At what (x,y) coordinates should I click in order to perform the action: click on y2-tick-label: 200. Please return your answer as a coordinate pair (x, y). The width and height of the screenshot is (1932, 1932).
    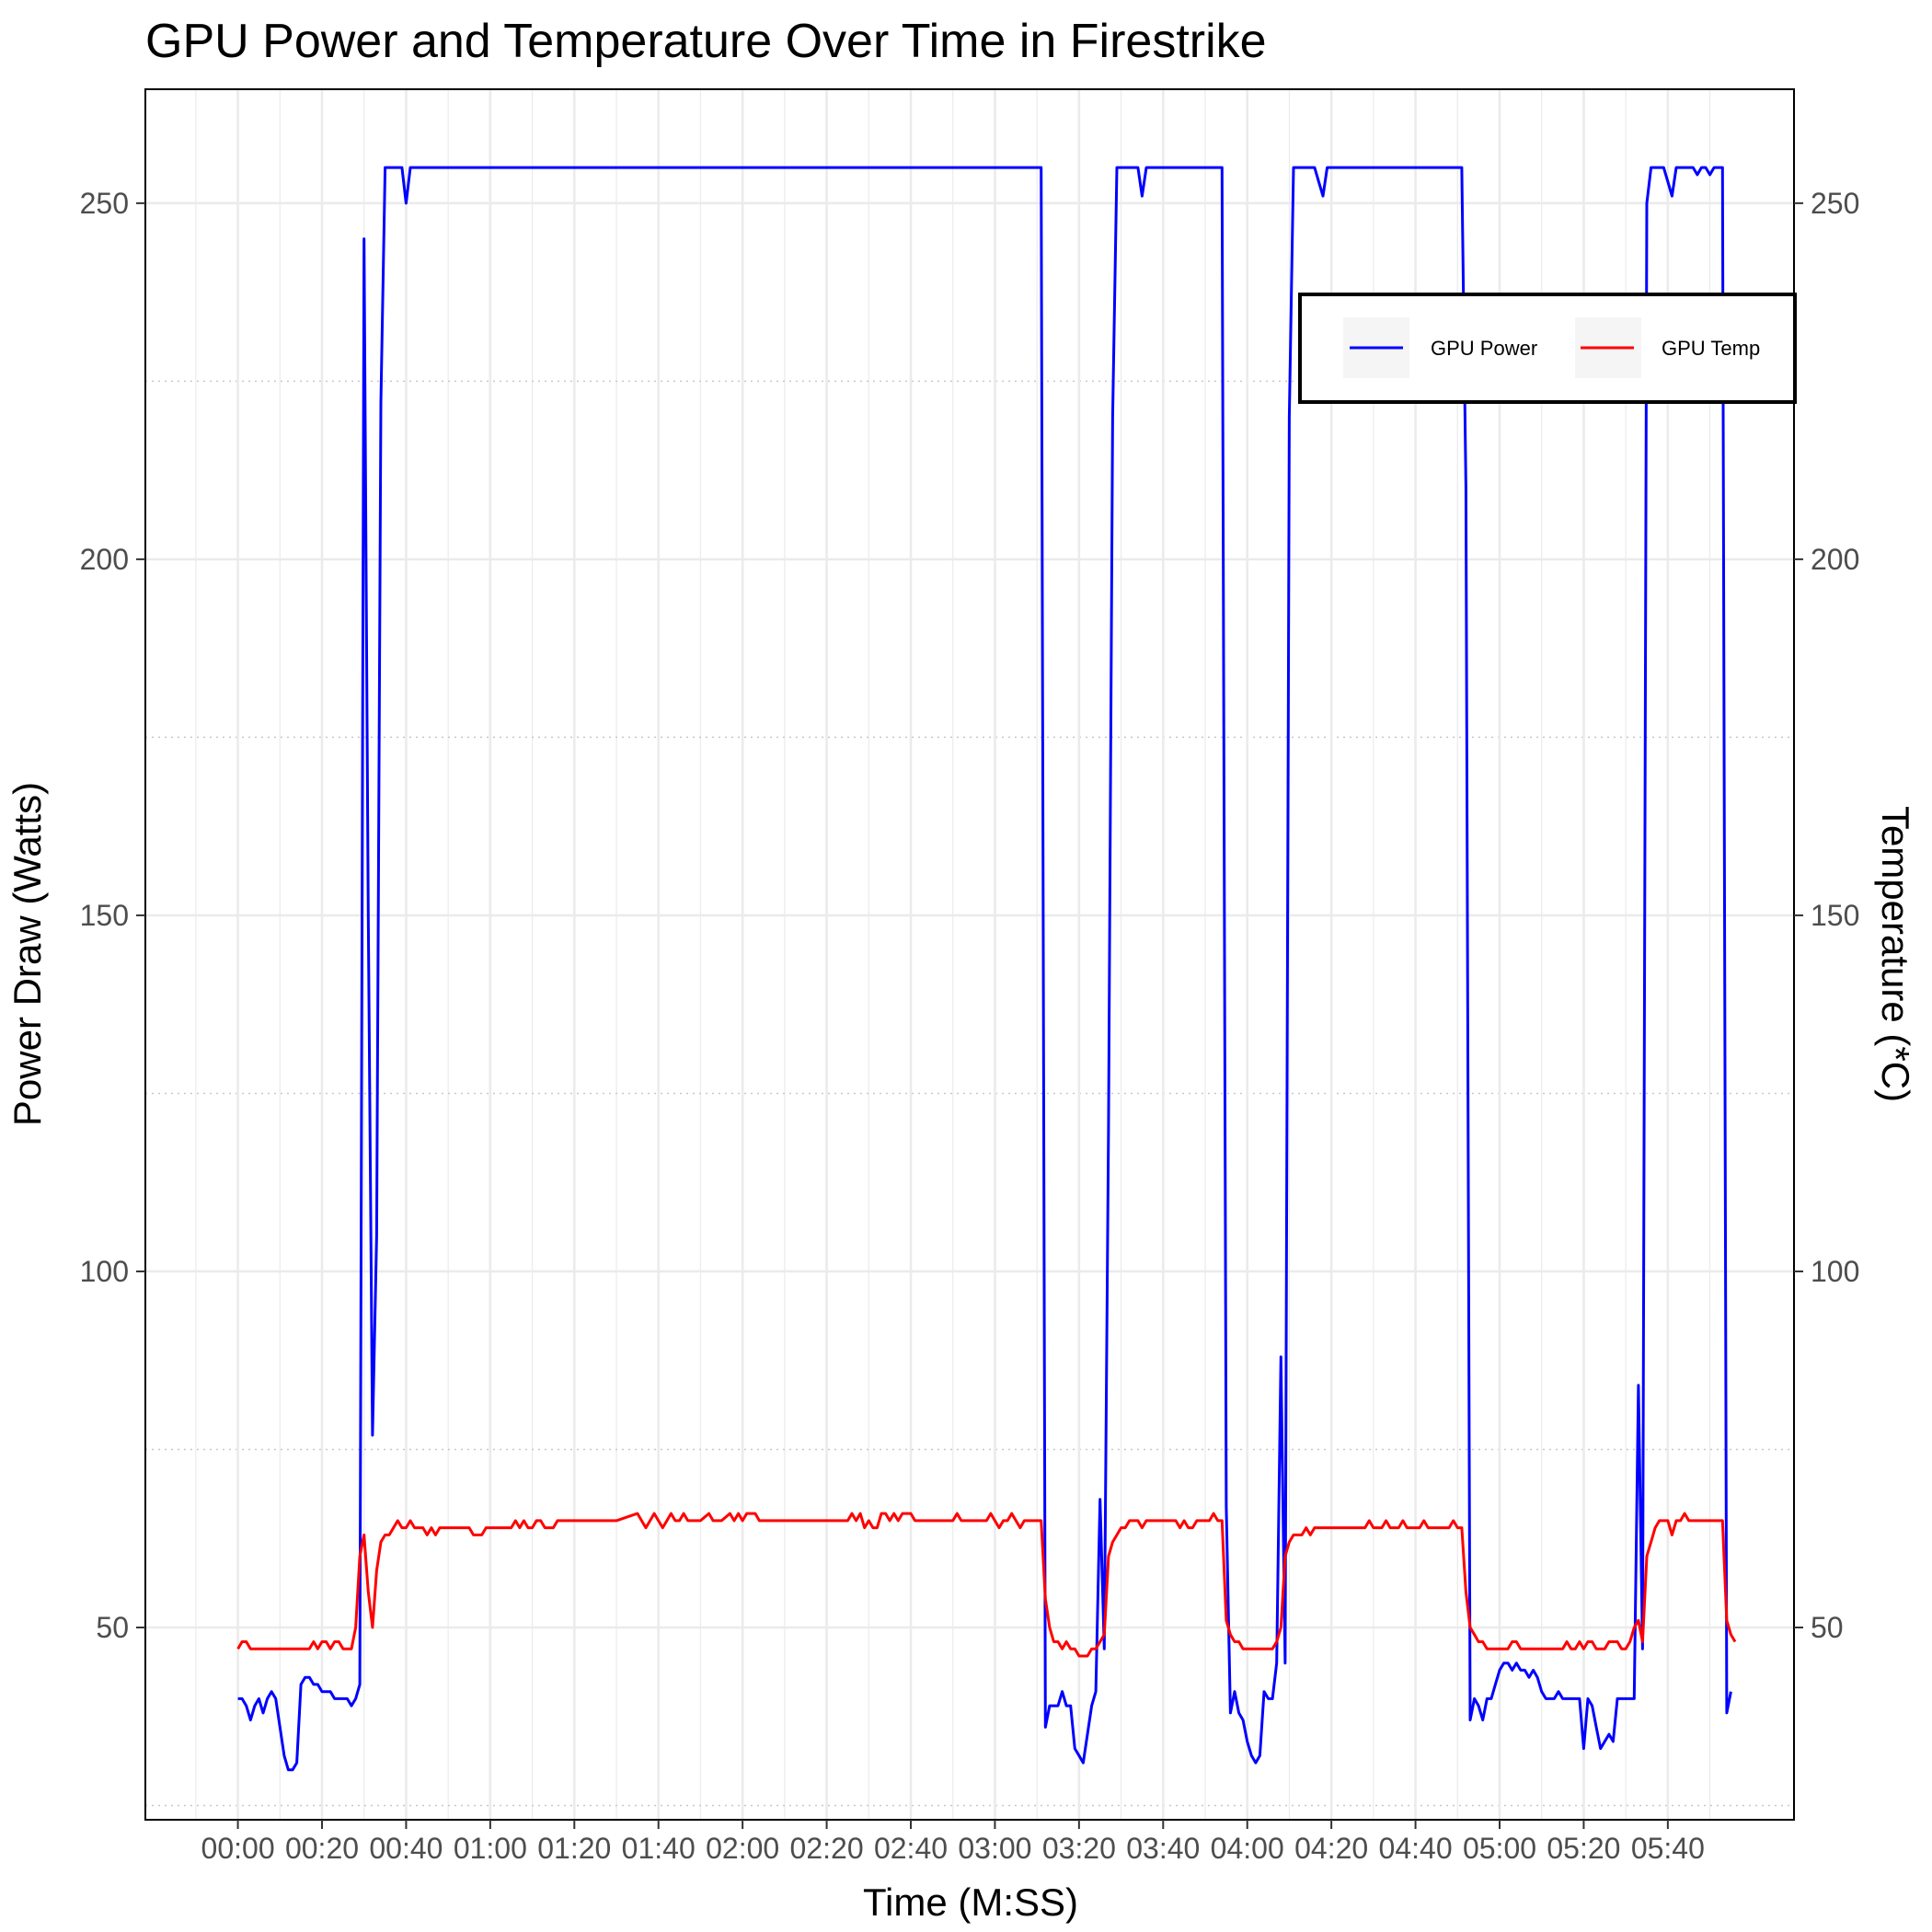
    Looking at the image, I should click on (1835, 559).